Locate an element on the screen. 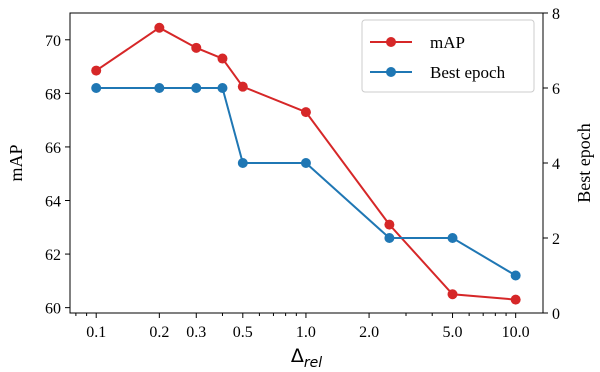 Image resolution: width=600 pixels, height=372 pixels. y-tick-label-right-6: 6 is located at coordinates (556, 89).